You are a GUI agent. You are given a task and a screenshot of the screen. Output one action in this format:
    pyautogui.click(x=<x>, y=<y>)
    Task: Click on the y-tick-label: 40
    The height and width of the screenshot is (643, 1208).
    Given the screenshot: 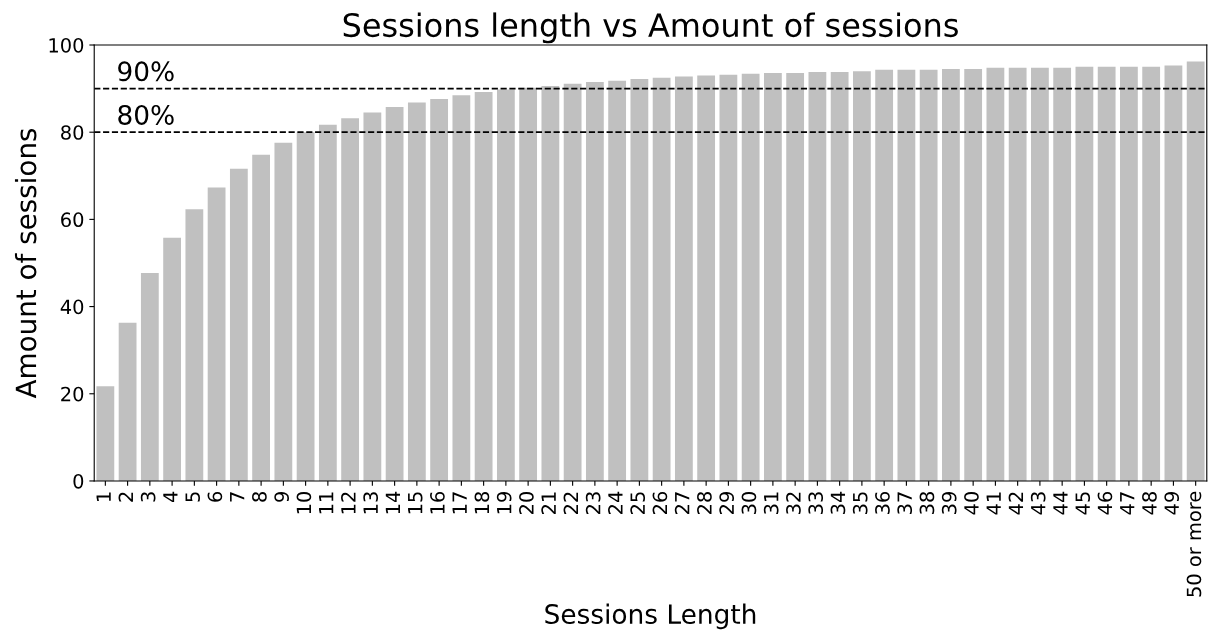 What is the action you would take?
    pyautogui.click(x=72, y=307)
    